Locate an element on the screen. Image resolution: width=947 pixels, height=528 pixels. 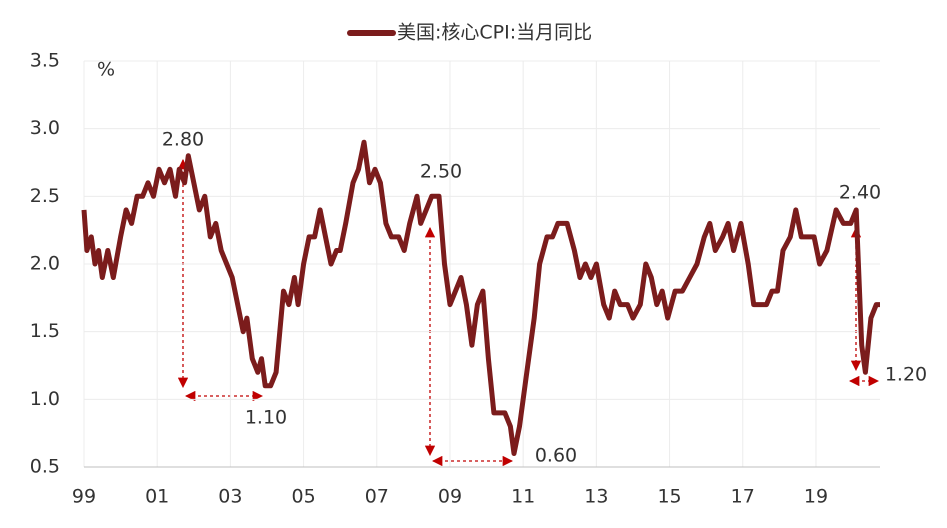
x-tick-label: 09 is located at coordinates (450, 497).